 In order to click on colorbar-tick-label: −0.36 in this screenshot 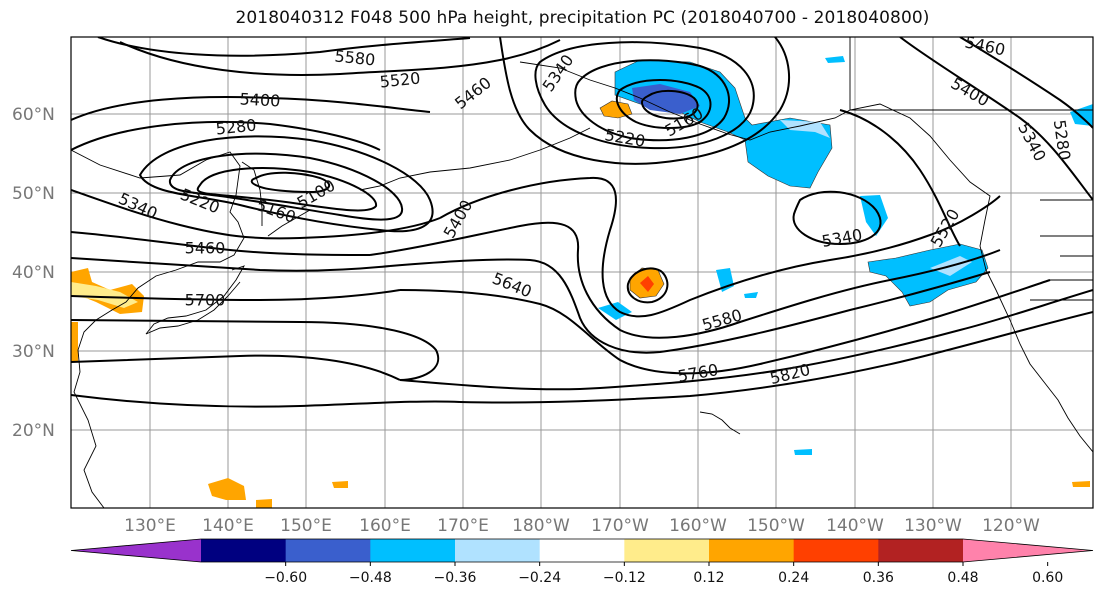, I will do `click(455, 578)`.